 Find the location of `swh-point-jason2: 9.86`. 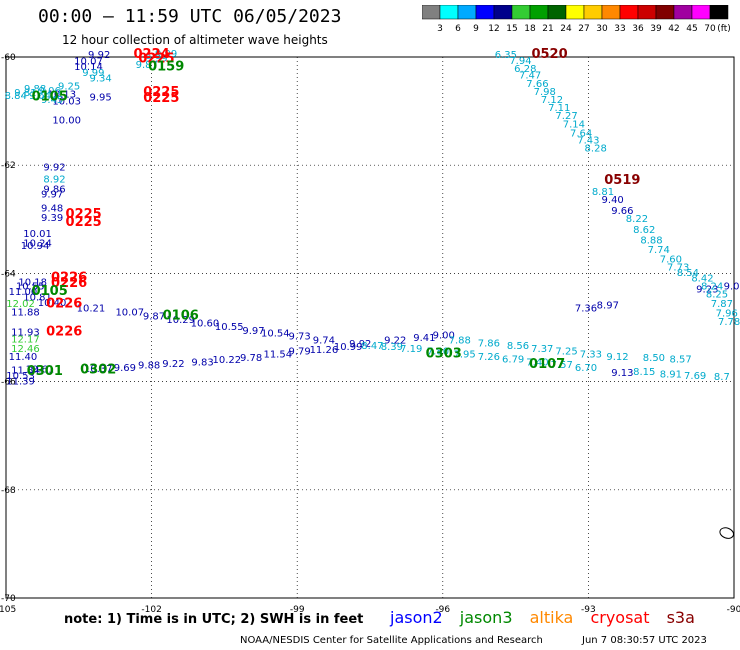

swh-point-jason2: 9.86 is located at coordinates (54, 189).